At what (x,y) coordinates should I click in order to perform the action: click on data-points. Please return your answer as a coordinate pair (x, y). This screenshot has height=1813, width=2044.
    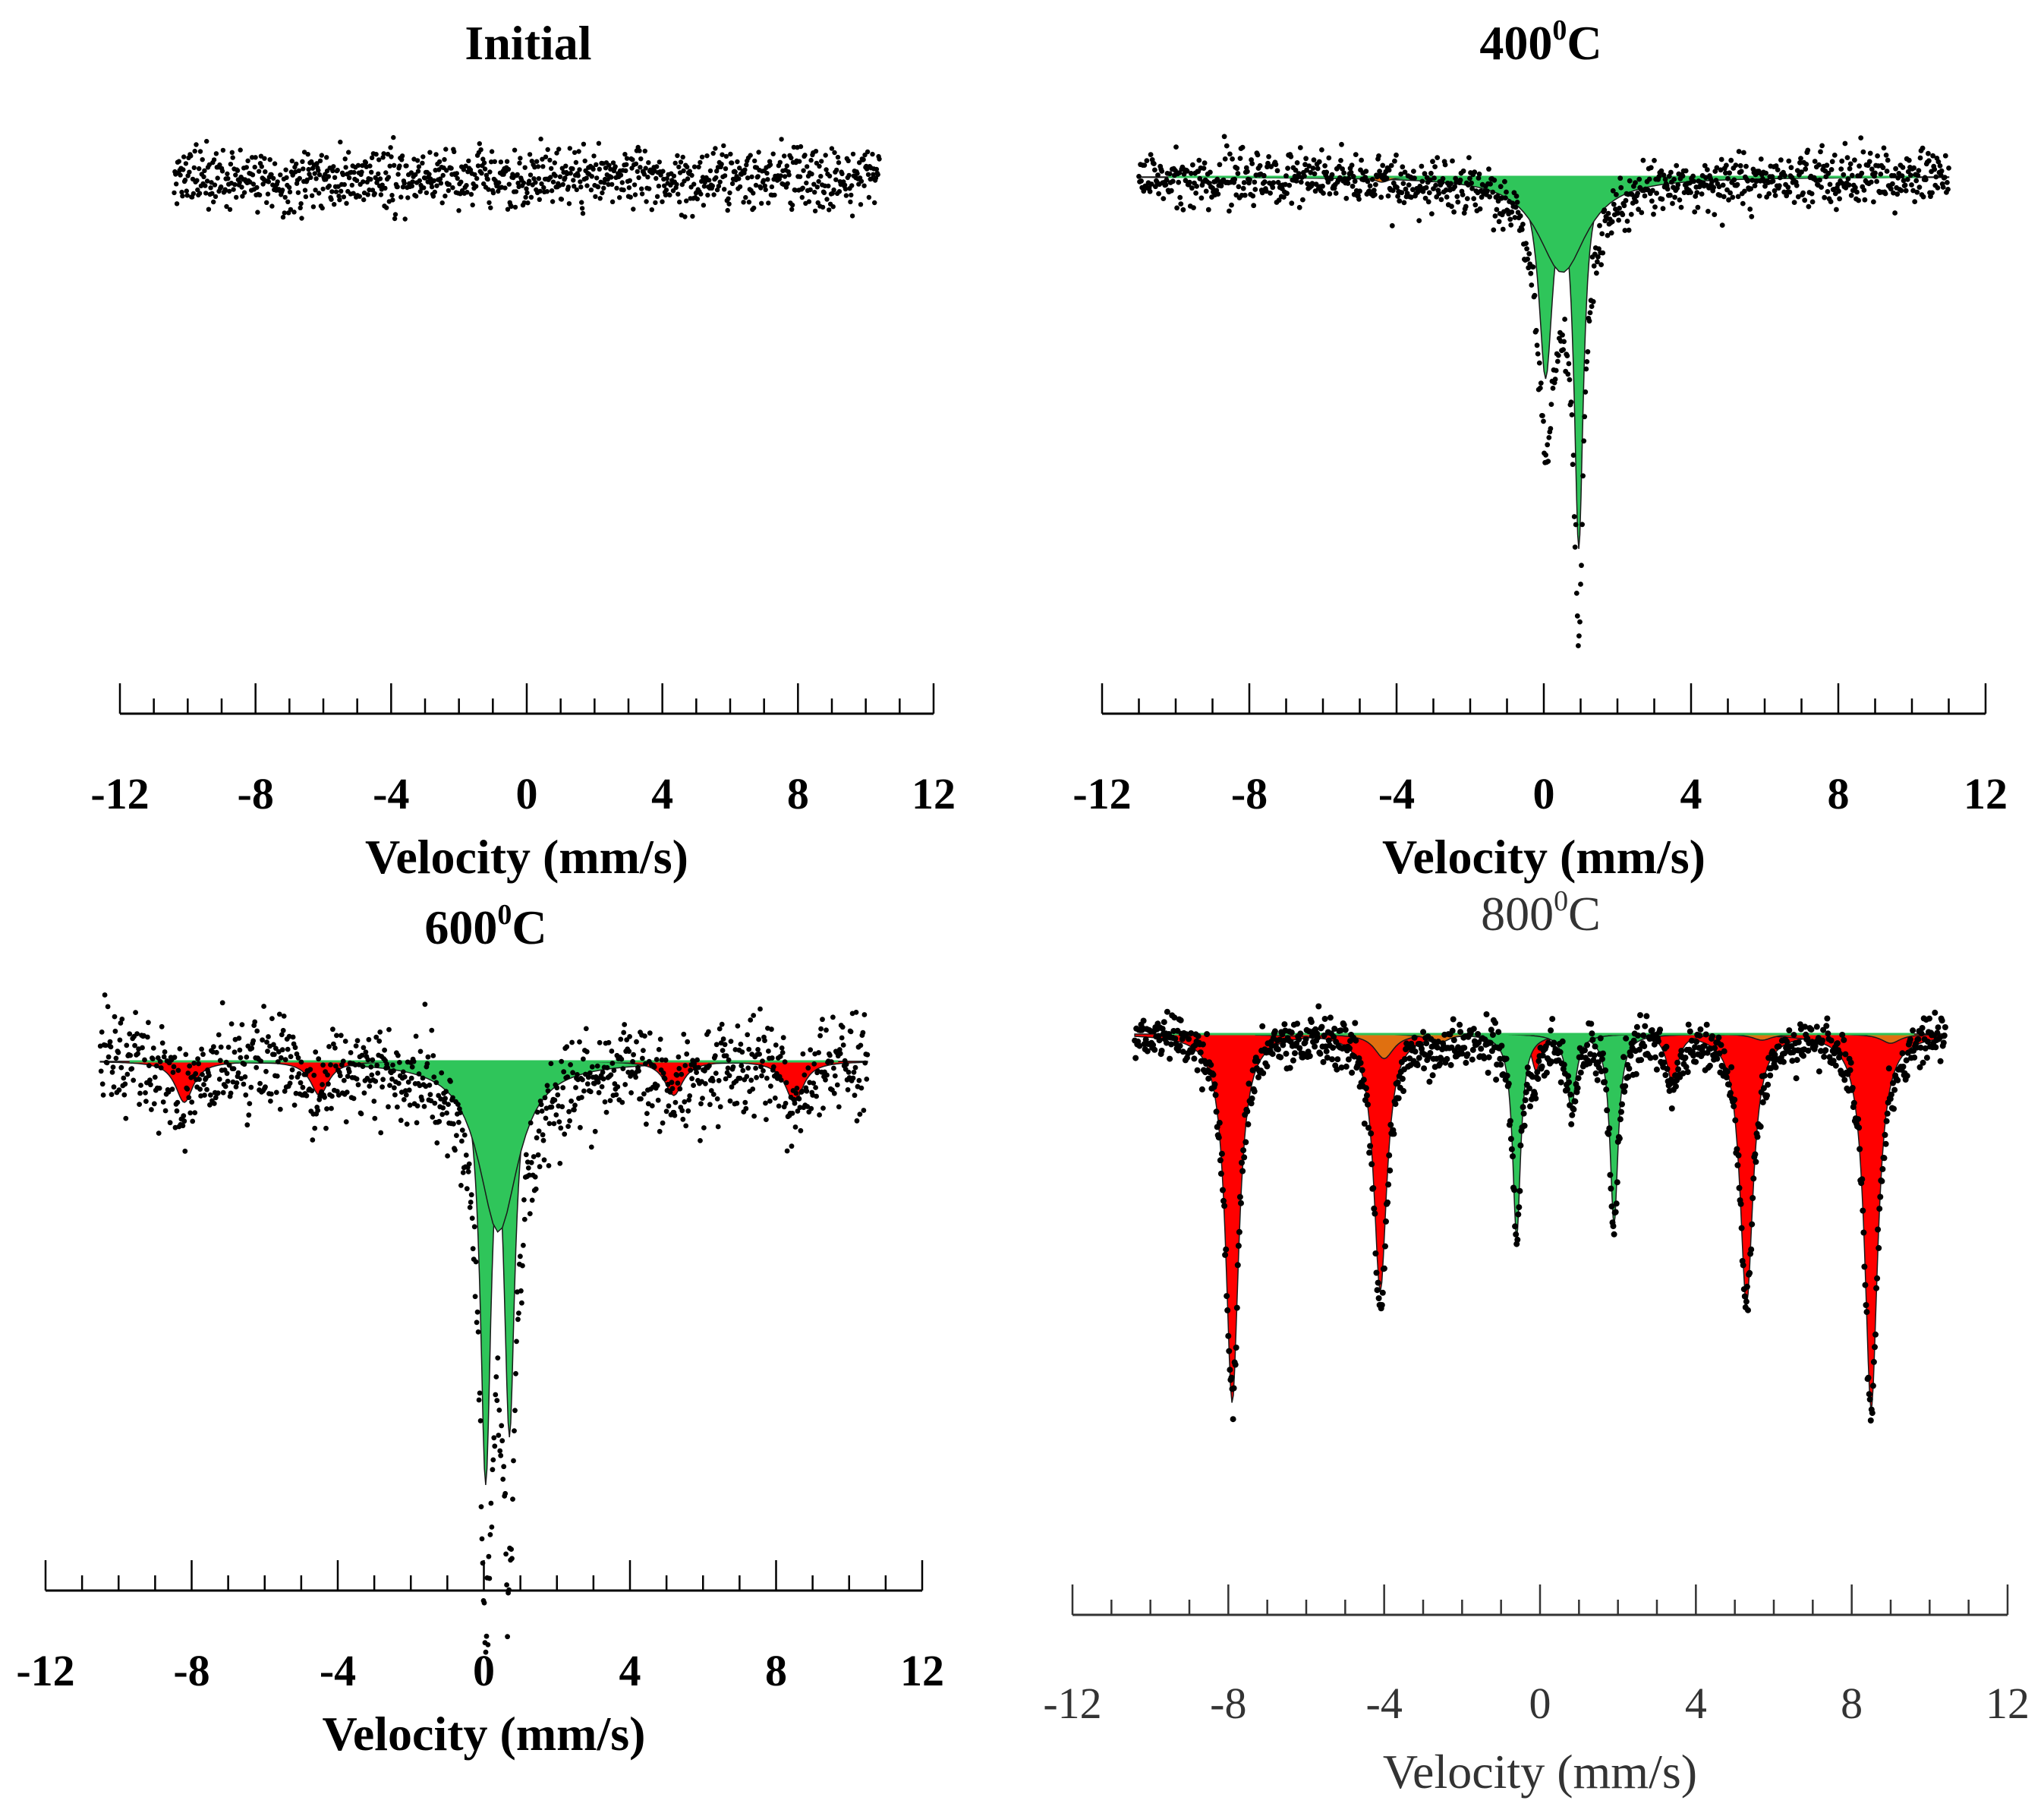
    Looking at the image, I should click on (1543, 391).